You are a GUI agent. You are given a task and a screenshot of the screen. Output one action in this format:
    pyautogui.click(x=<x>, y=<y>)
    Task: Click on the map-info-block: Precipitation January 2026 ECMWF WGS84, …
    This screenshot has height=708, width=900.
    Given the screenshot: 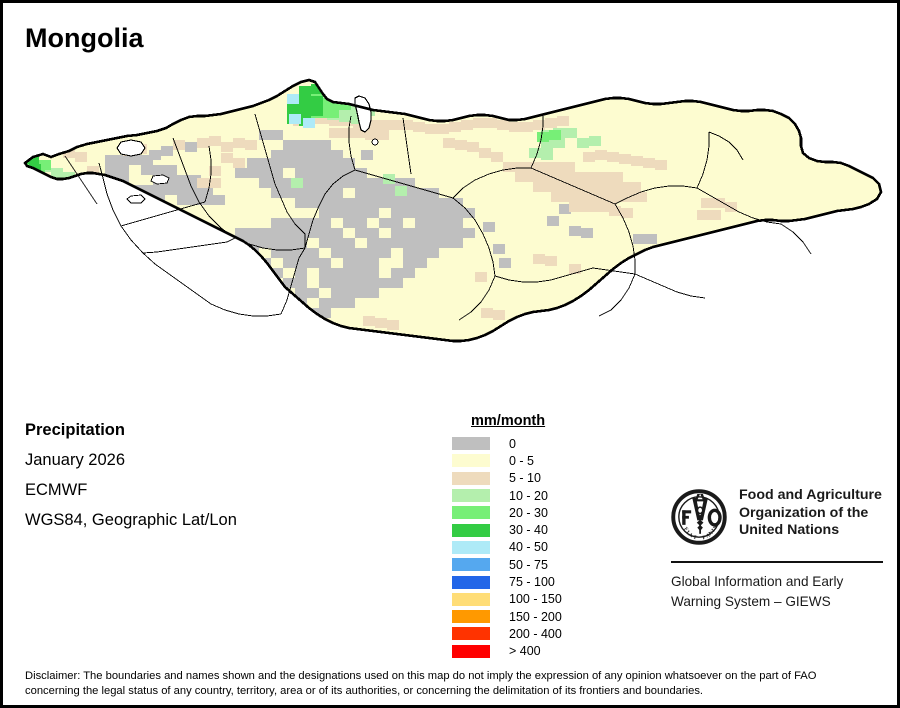 What is the action you would take?
    pyautogui.click(x=131, y=475)
    